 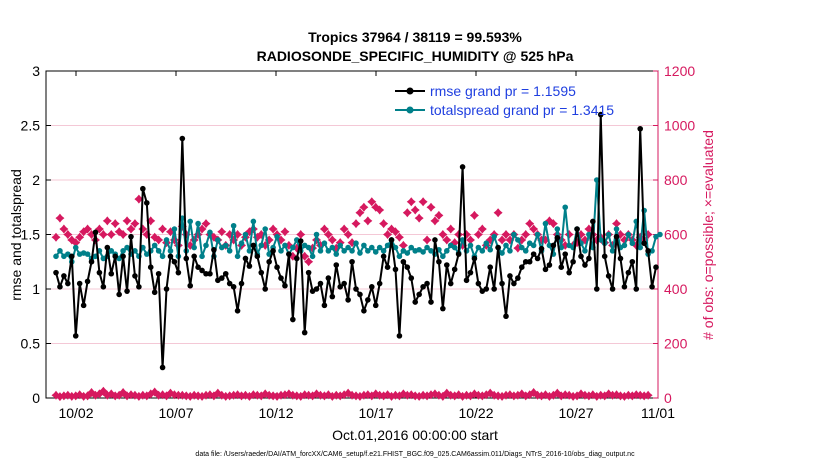 What do you see at coordinates (36, 398) in the screenshot?
I see `left-y-tick-label: 0` at bounding box center [36, 398].